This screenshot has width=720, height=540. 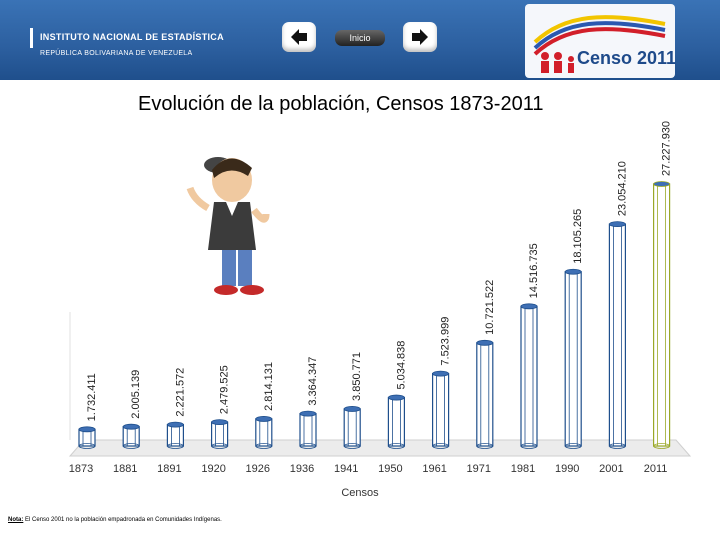 What do you see at coordinates (529, 376) in the screenshot?
I see `bar-1981` at bounding box center [529, 376].